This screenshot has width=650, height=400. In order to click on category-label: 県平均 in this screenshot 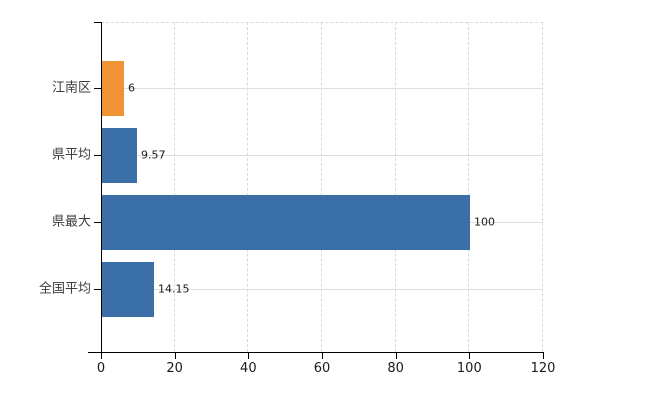, I will do `click(71, 155)`.